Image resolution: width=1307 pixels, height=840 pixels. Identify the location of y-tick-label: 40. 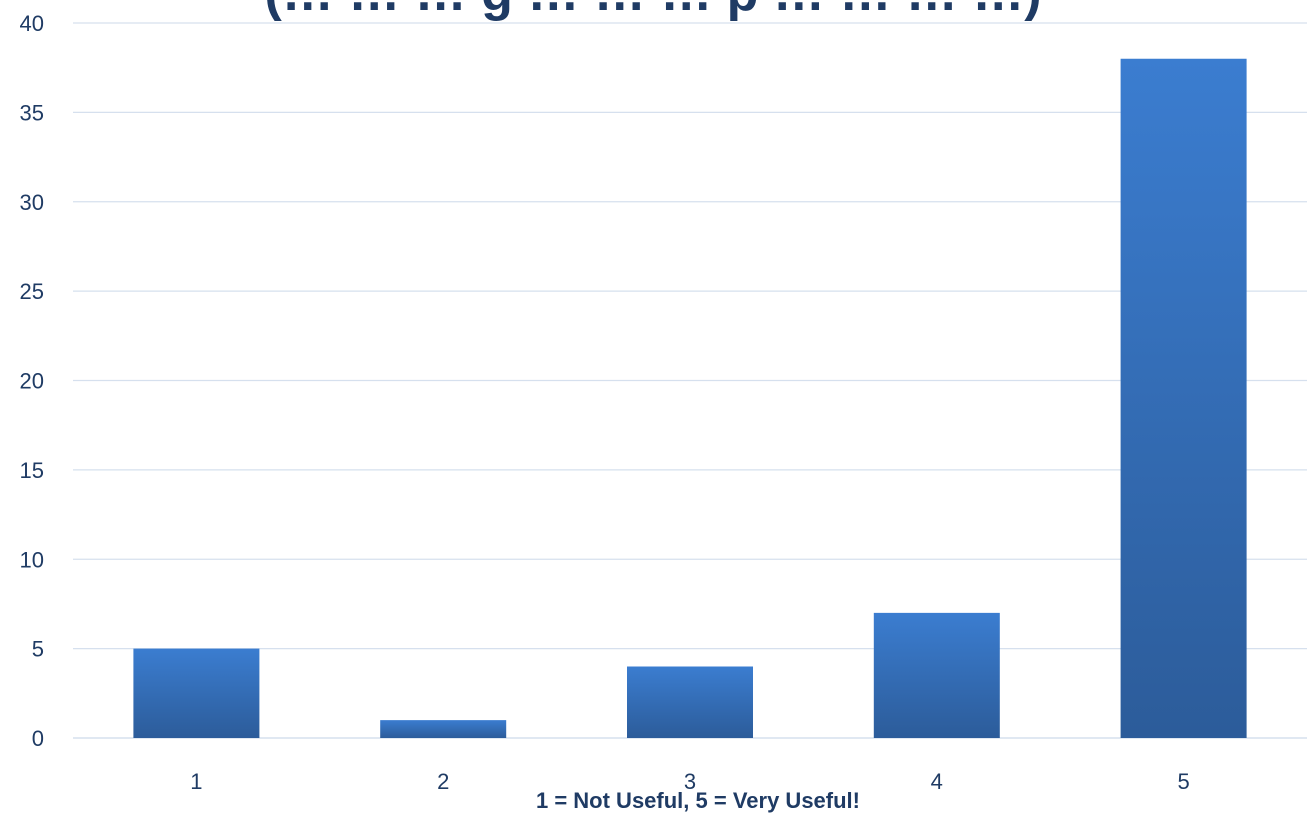
(32, 23).